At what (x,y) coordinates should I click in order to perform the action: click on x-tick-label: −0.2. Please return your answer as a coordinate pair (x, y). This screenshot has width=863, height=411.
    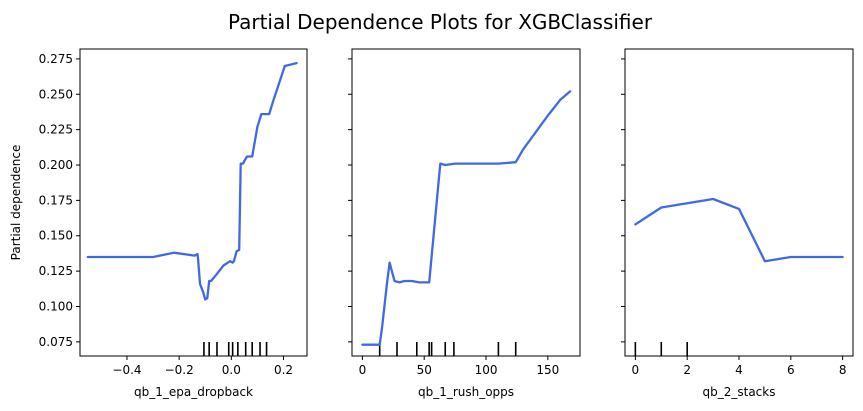
    Looking at the image, I should click on (179, 370).